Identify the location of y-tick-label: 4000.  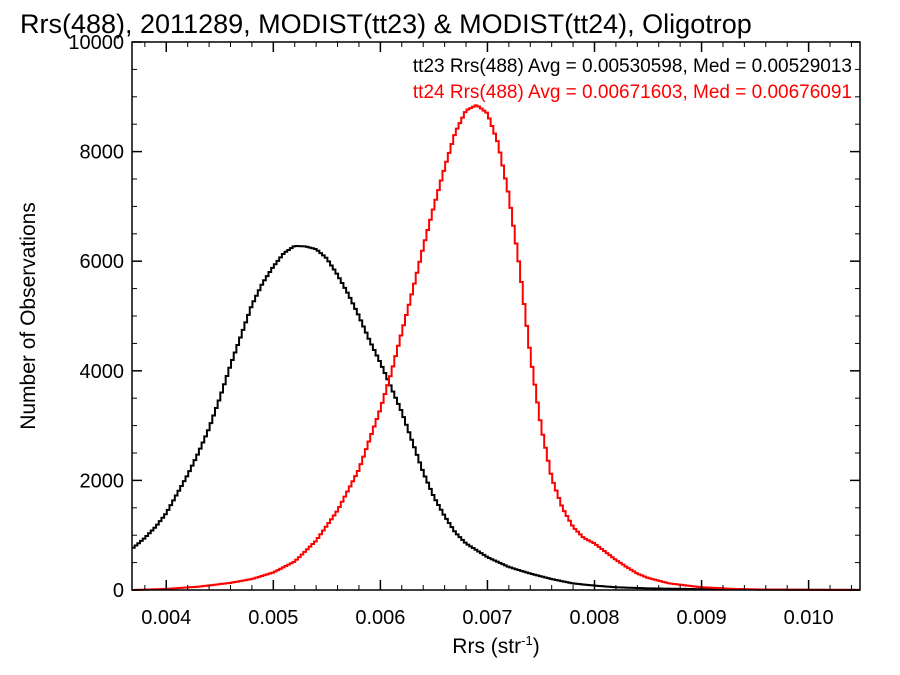
(102, 372).